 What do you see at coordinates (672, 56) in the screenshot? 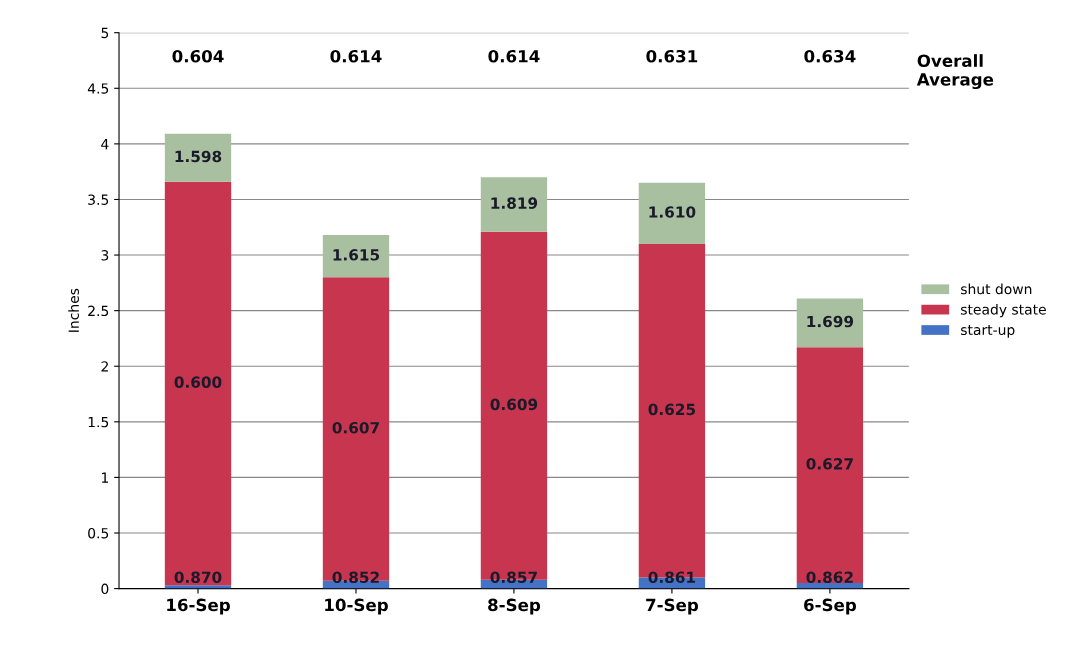
I see `annotation: 0.631` at bounding box center [672, 56].